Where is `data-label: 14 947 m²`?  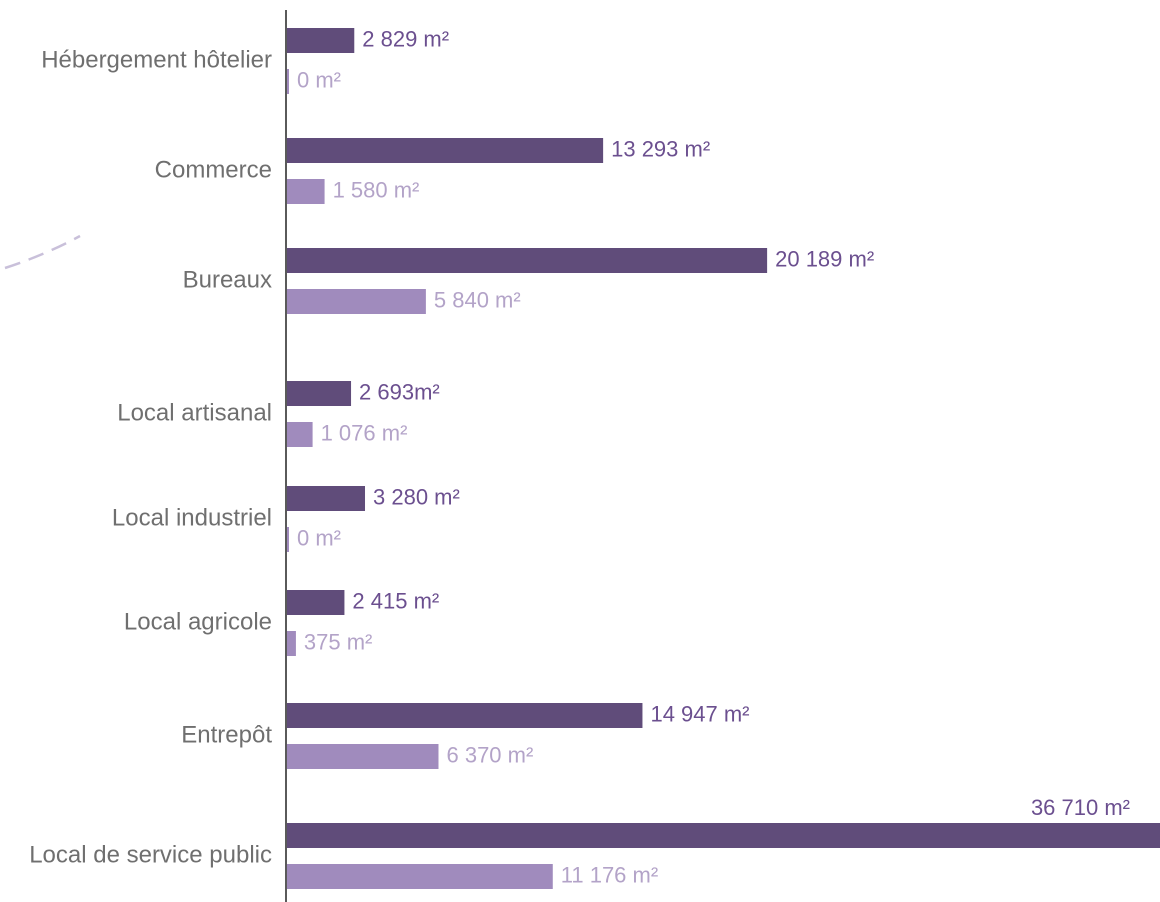 data-label: 14 947 m² is located at coordinates (699, 713).